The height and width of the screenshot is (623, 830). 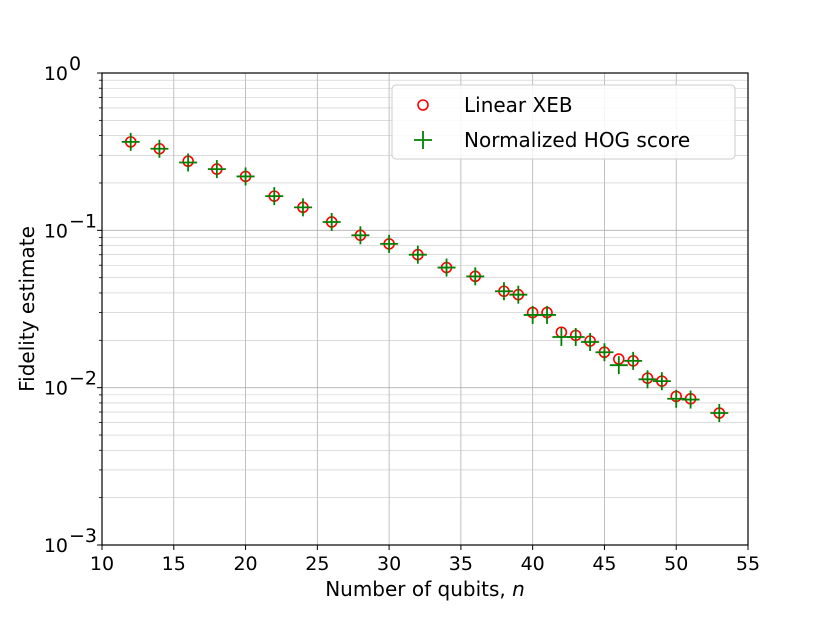 What do you see at coordinates (423, 140) in the screenshot?
I see `legend-marker-plus` at bounding box center [423, 140].